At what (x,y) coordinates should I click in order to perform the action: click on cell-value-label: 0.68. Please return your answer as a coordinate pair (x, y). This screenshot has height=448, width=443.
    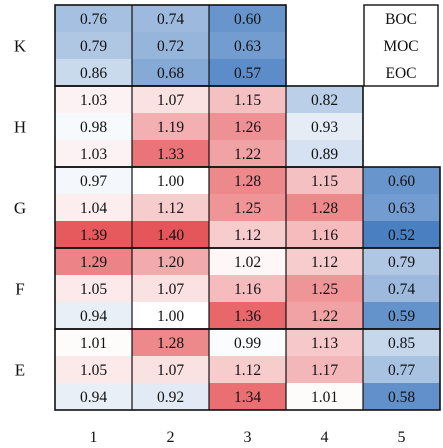
    Looking at the image, I should click on (170, 73).